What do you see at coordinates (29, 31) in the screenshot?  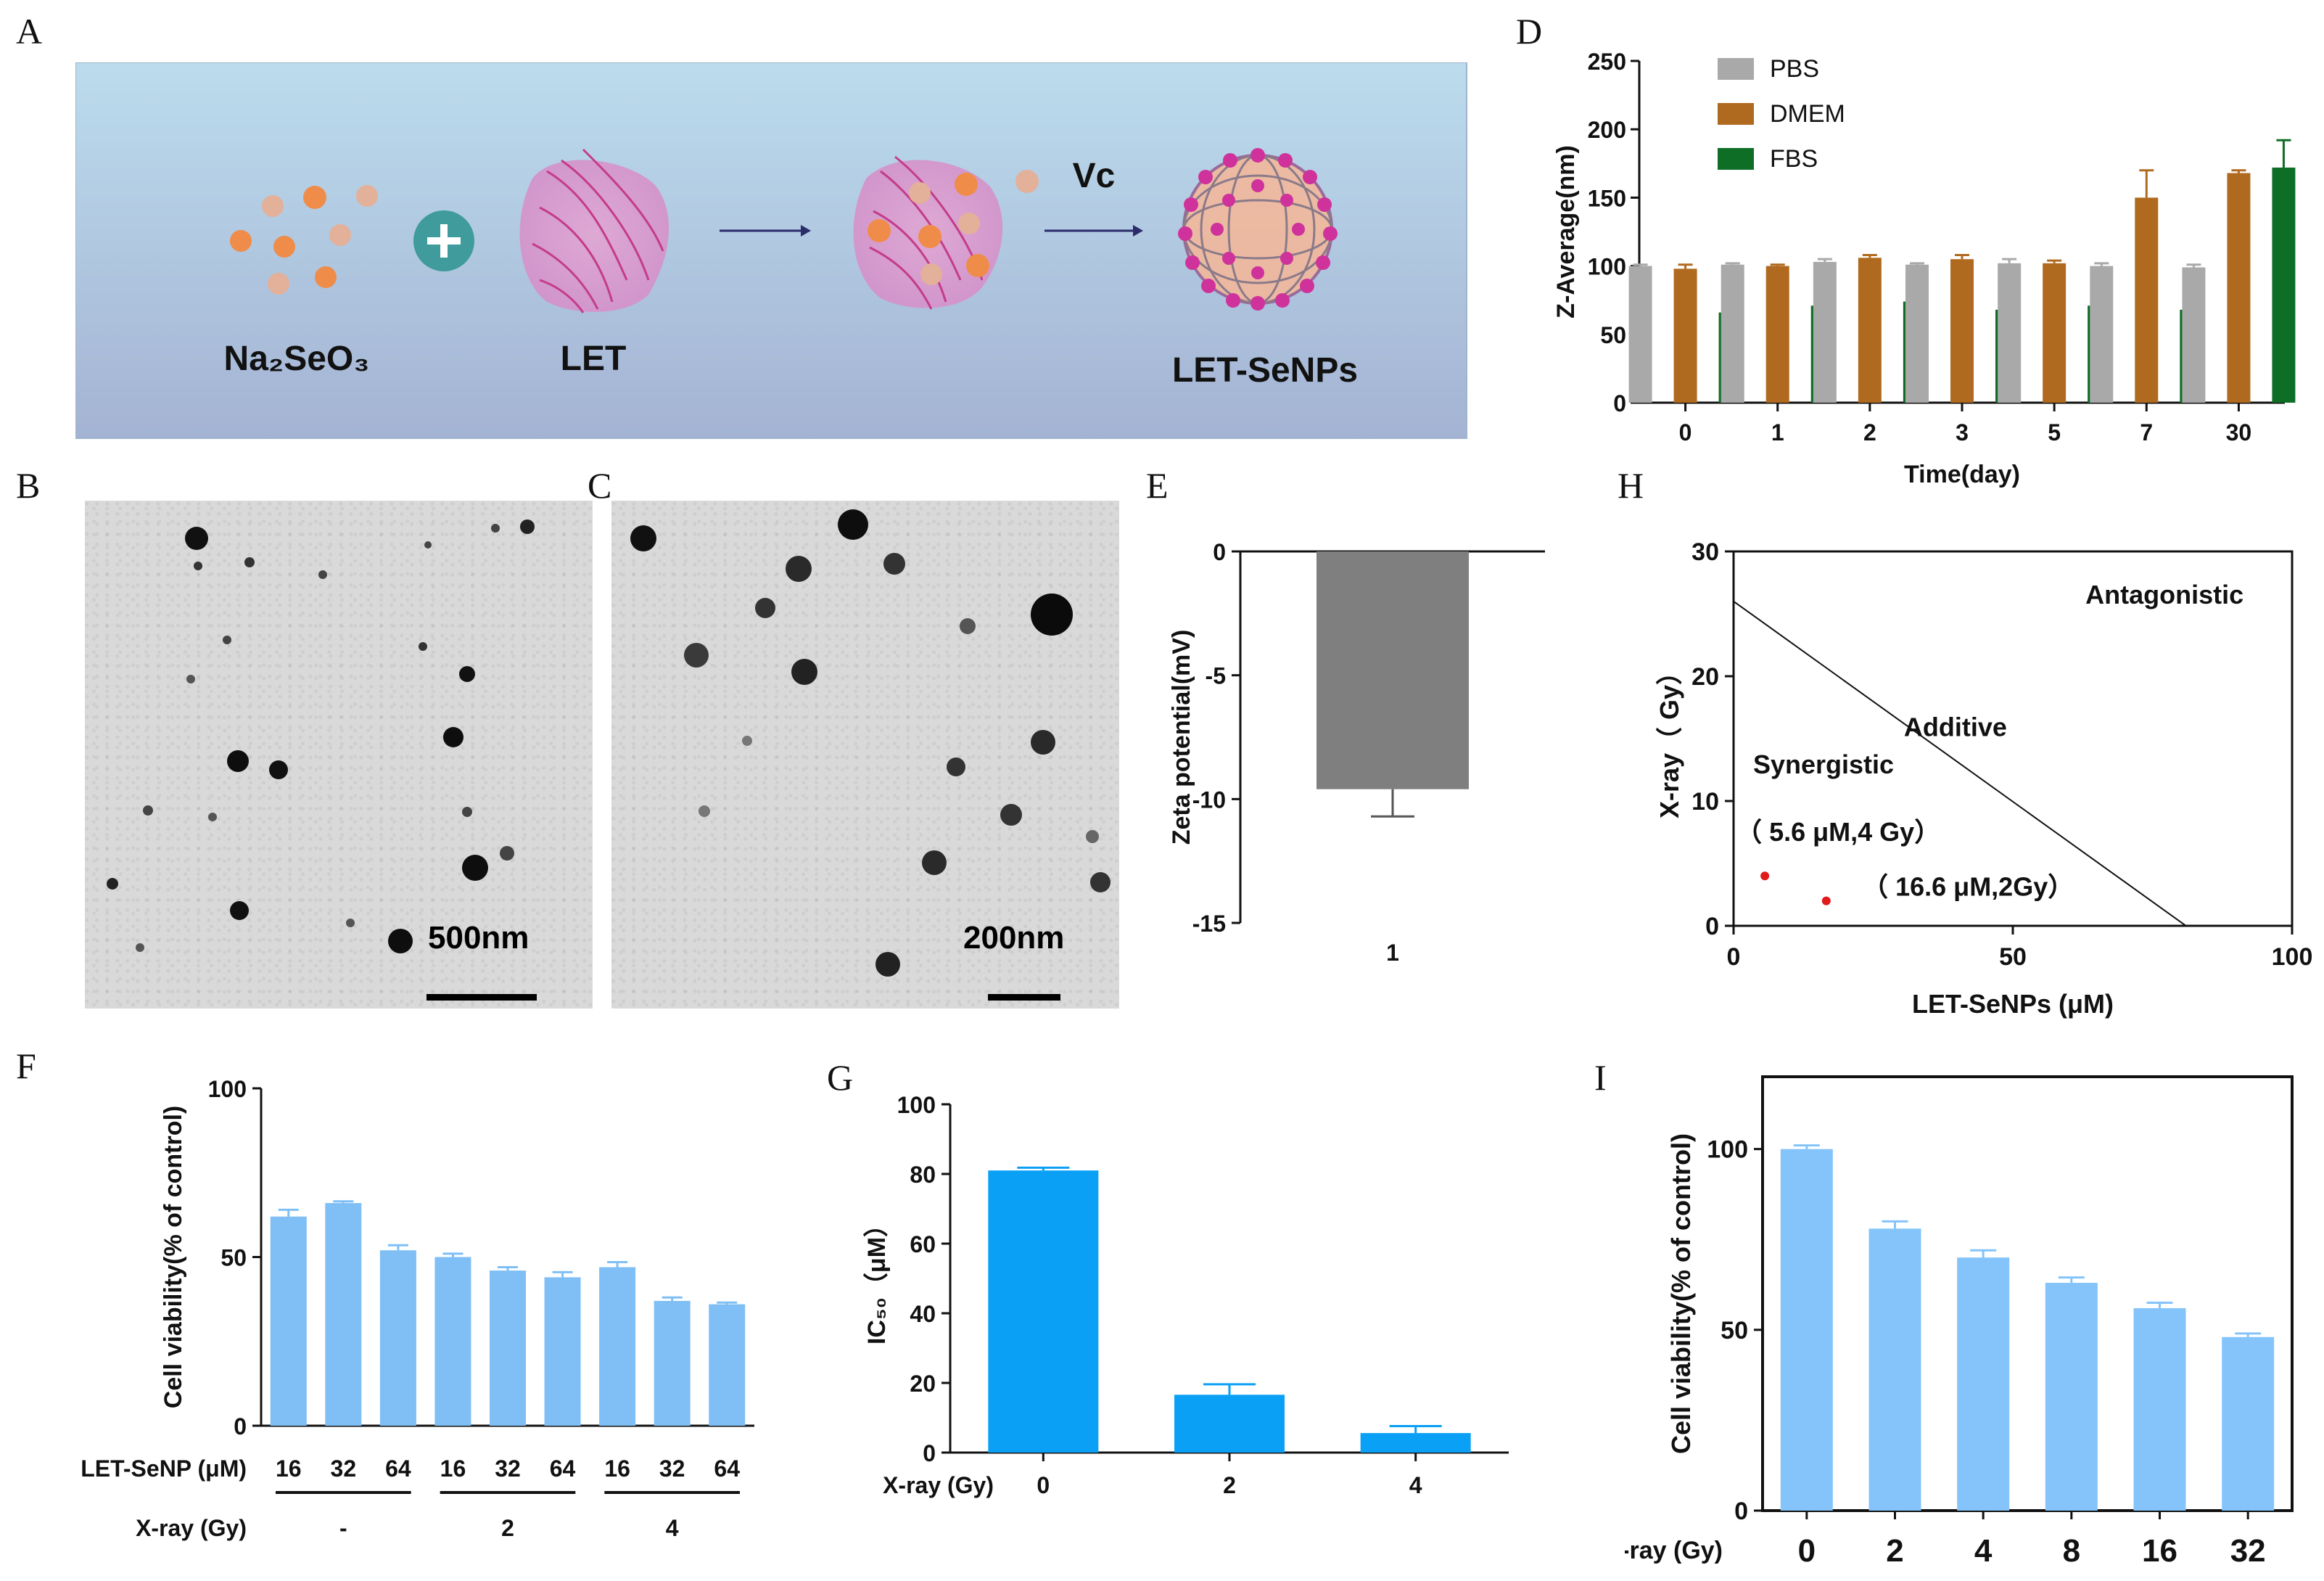 I see `panel-label-a: A` at bounding box center [29, 31].